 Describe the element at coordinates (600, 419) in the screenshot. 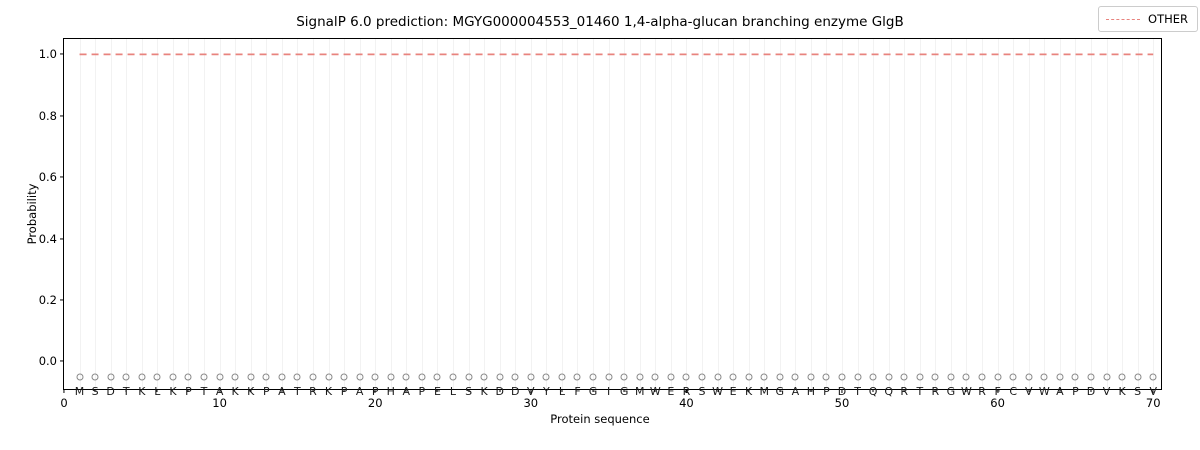

I see `x-axis-label: Protein sequence` at that location.